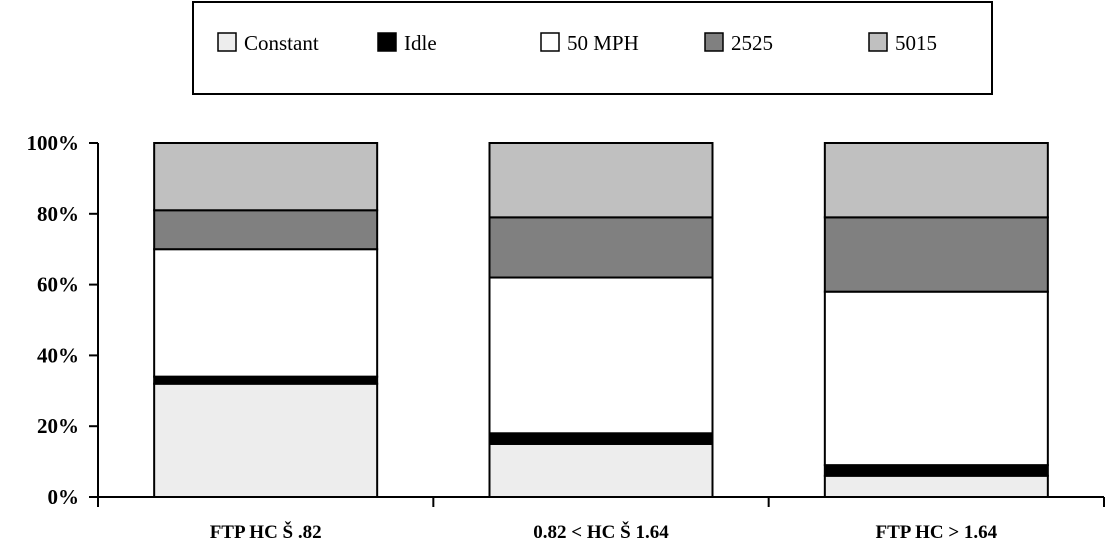 The height and width of the screenshot is (552, 1113). What do you see at coordinates (916, 43) in the screenshot?
I see `legend-label-5015: 5015` at bounding box center [916, 43].